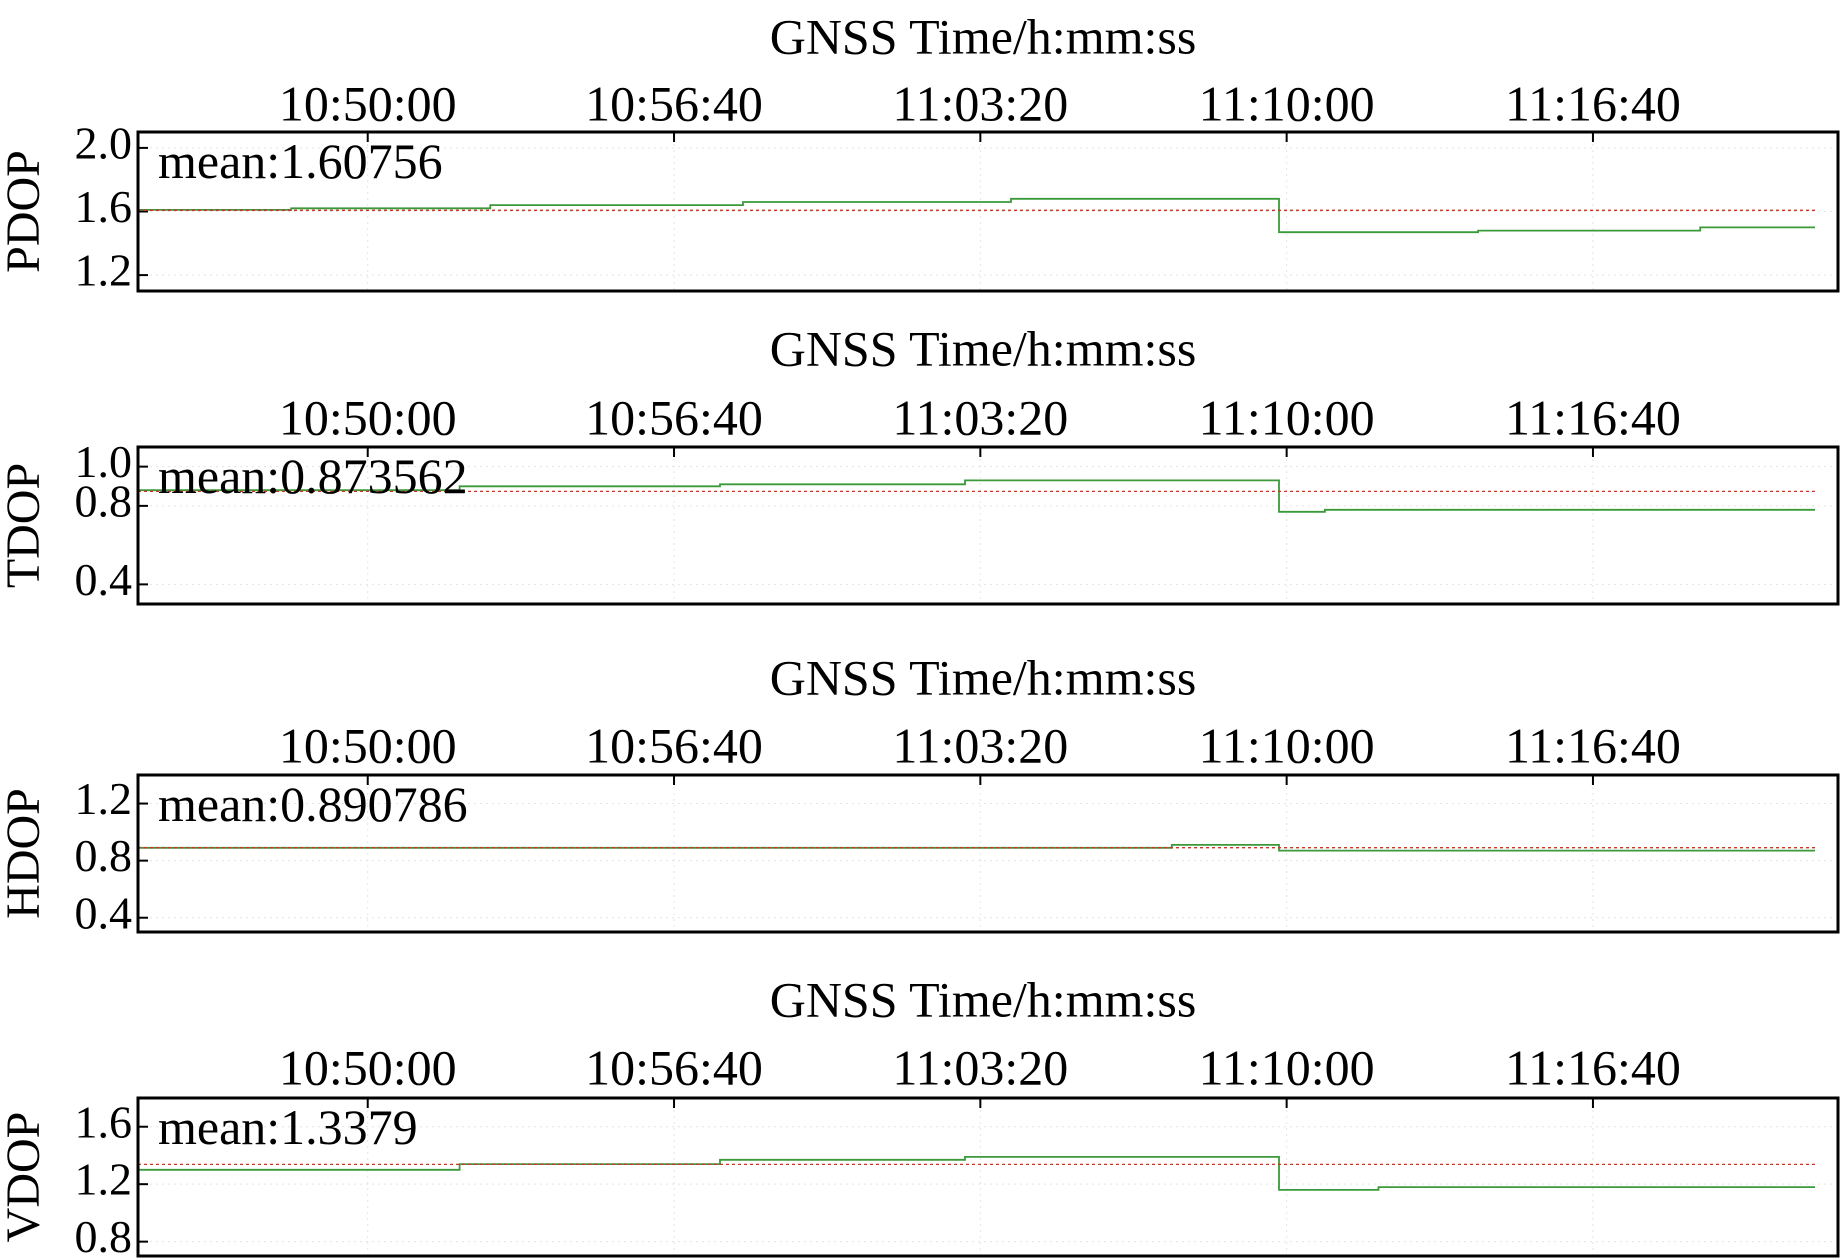  Describe the element at coordinates (104, 500) in the screenshot. I see `panel-1-ytick-label-1: 0.8` at that location.